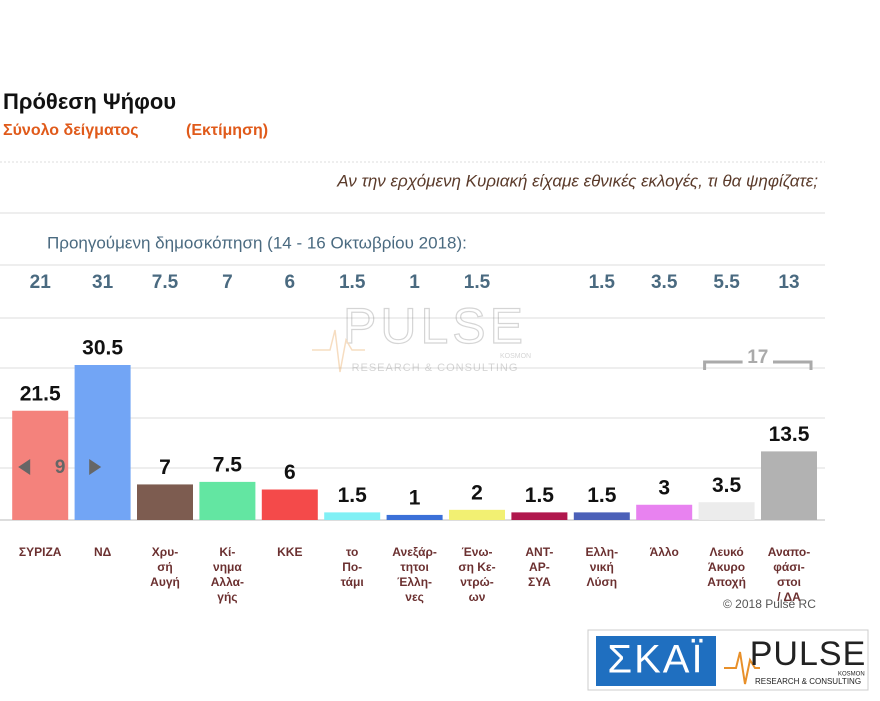 This screenshot has height=701, width=880. I want to click on value-label: 7.5, so click(228, 464).